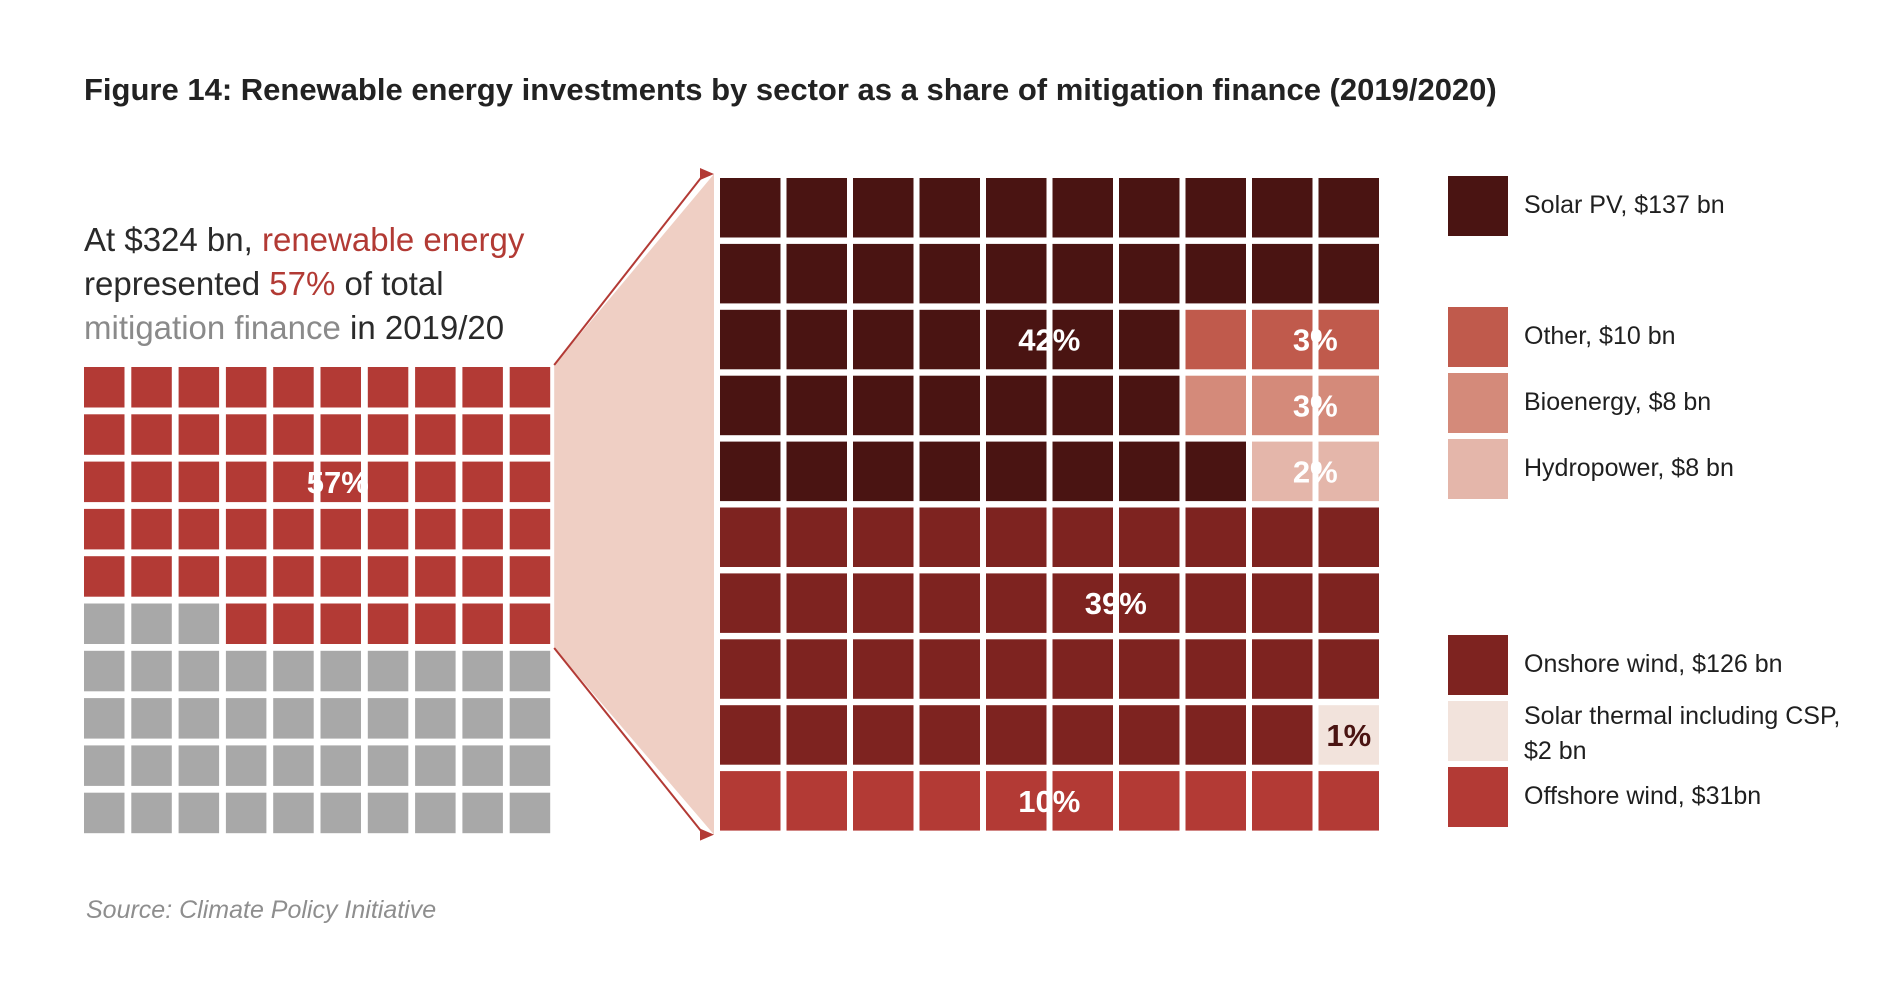  I want to click on legend-label-solar-thermal: Solar thermal including CSP, $2 bn, so click(1682, 733).